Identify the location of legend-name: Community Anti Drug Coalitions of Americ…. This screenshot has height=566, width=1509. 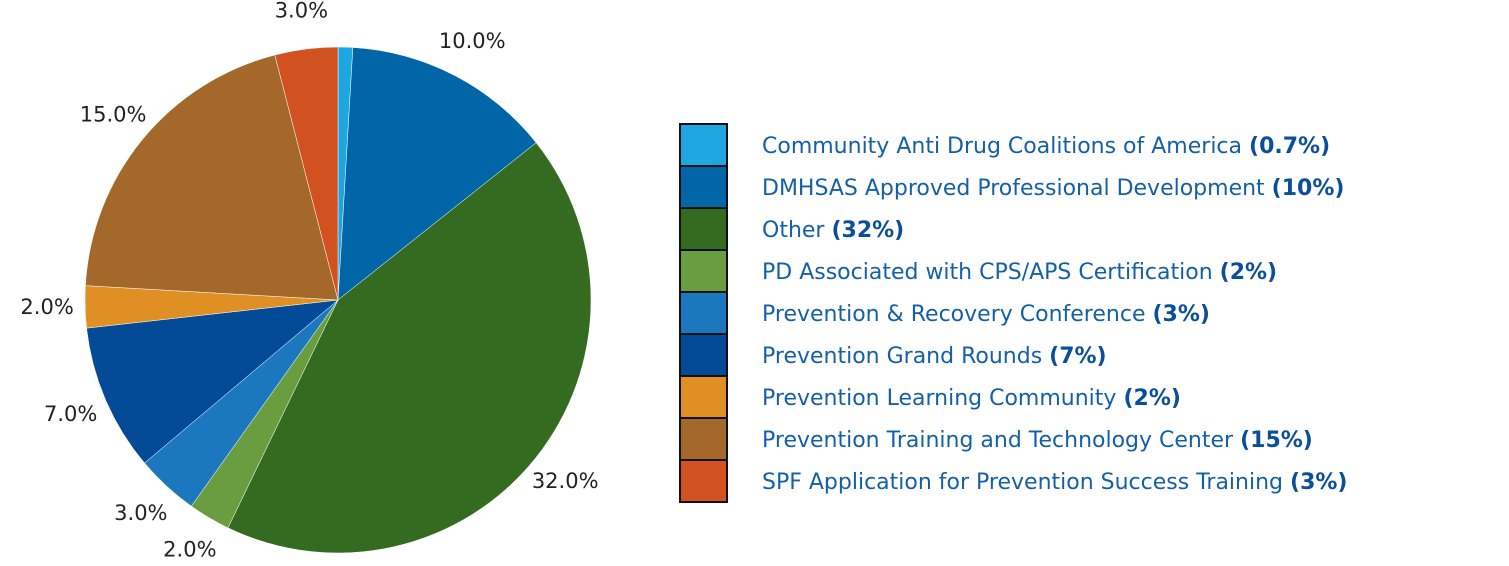
(1002, 146).